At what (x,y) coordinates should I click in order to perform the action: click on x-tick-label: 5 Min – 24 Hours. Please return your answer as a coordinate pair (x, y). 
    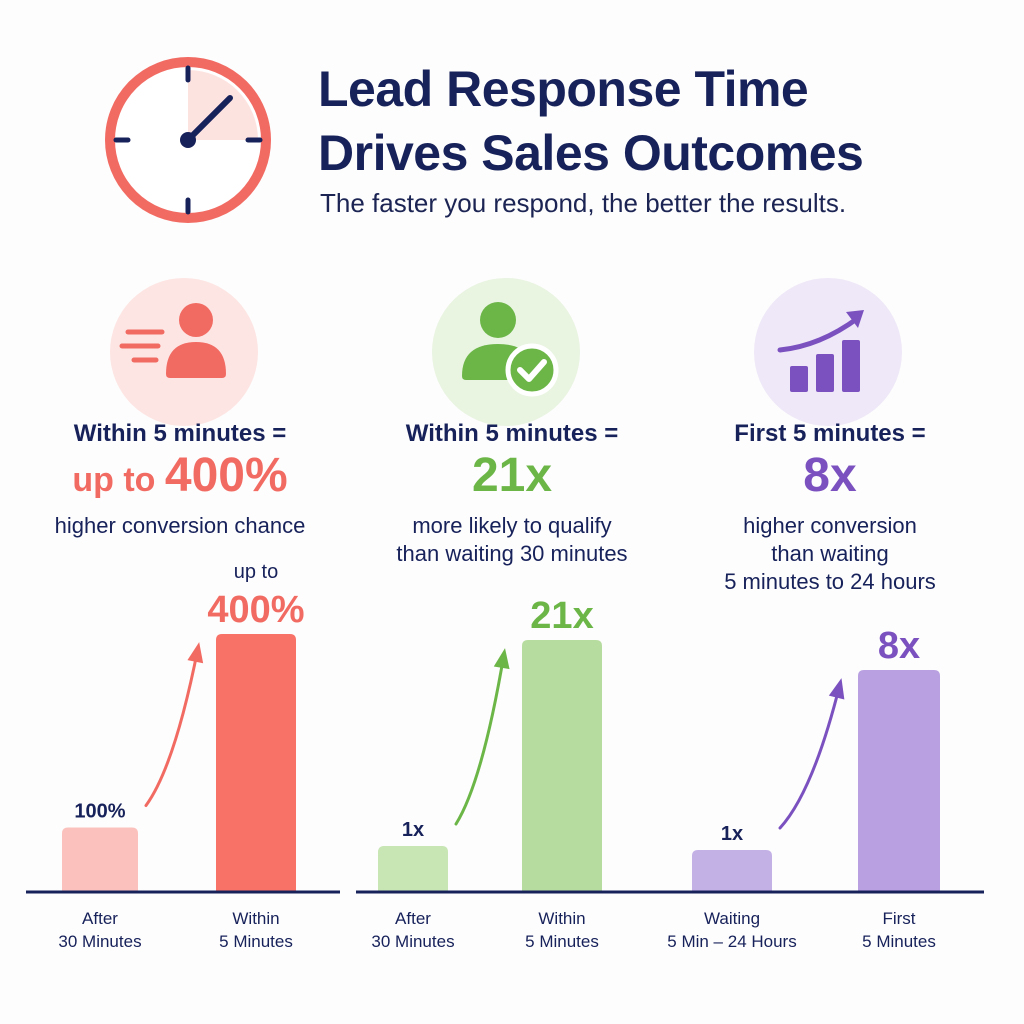
    Looking at the image, I should click on (731, 941).